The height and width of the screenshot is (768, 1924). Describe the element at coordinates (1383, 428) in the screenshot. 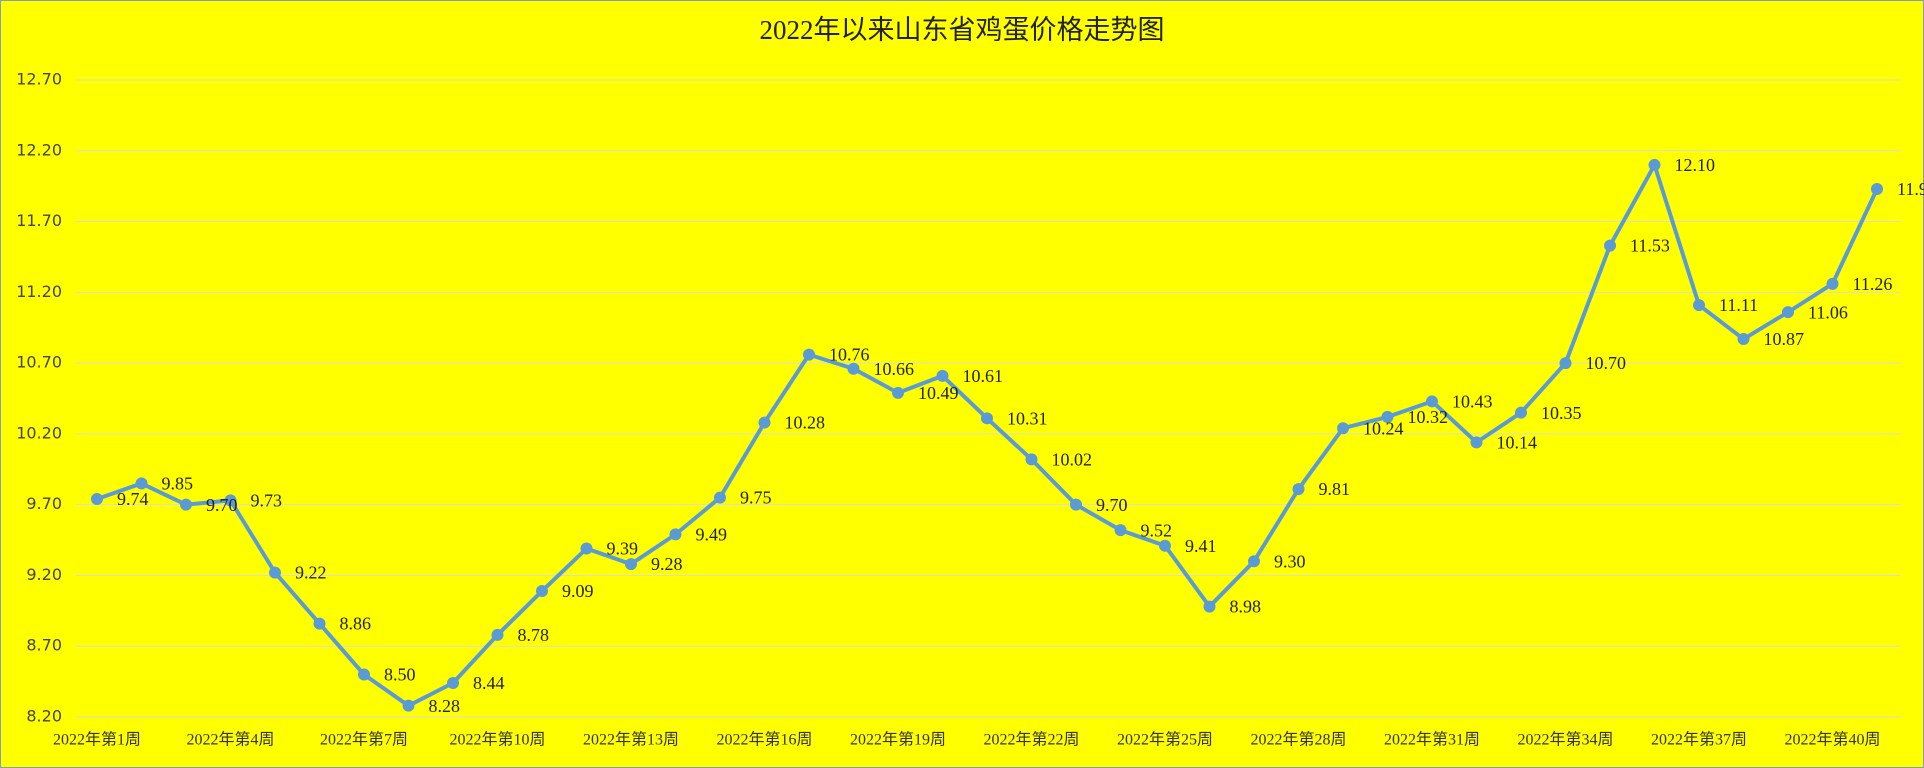

I see `data-label: 10.24` at that location.